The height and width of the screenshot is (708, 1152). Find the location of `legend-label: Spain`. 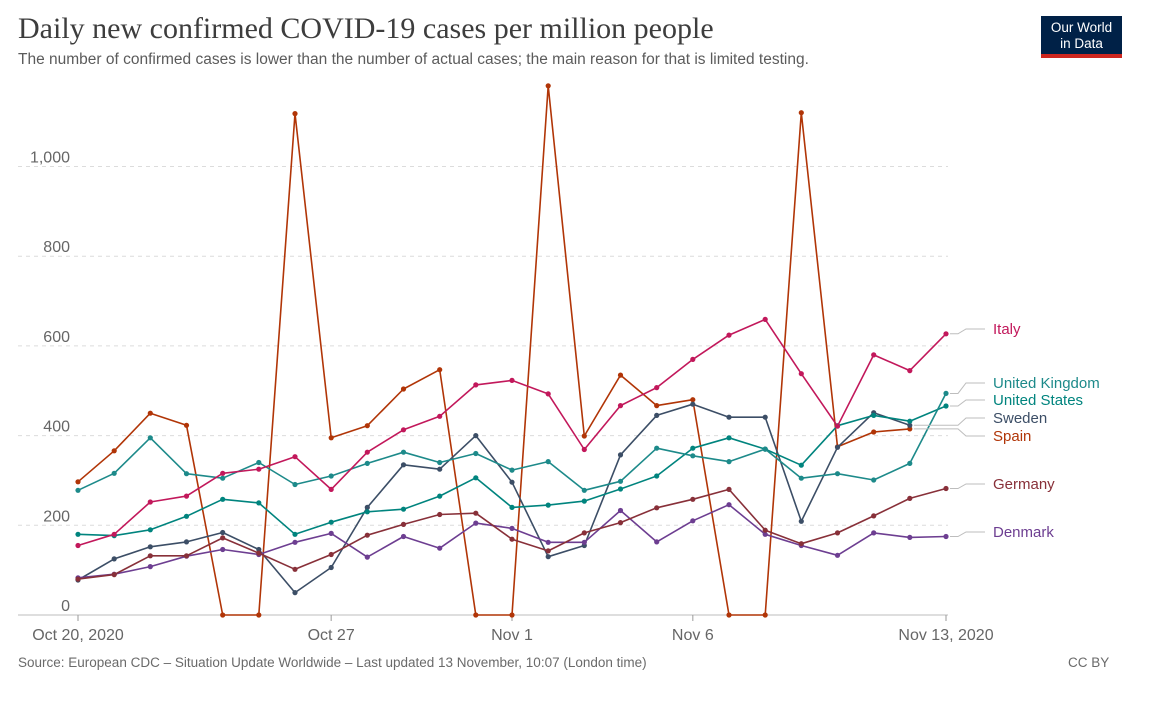

legend-label: Spain is located at coordinates (1012, 436).